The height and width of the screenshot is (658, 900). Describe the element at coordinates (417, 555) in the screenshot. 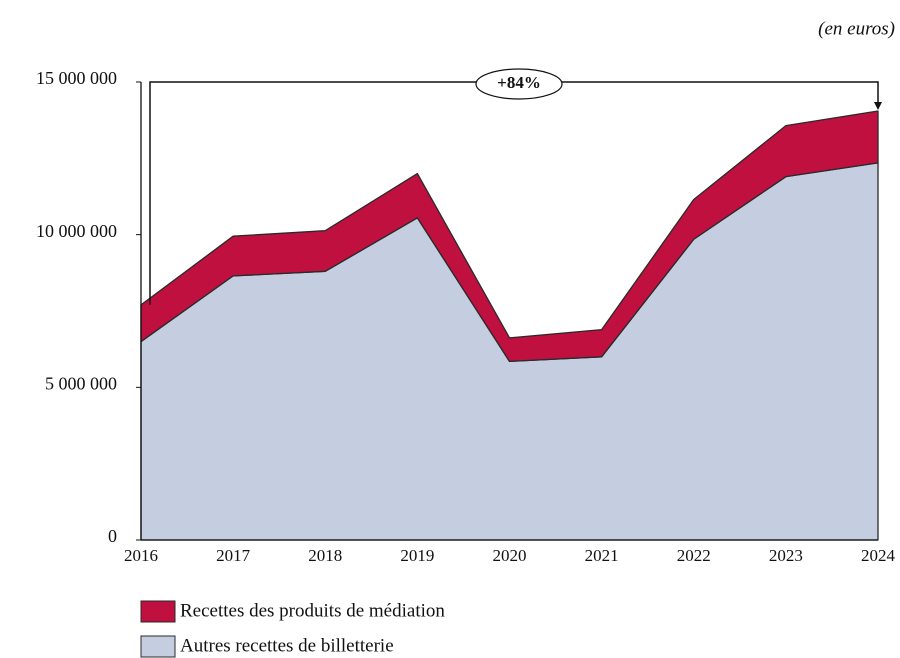

I see `x-tick-label: 2019` at that location.